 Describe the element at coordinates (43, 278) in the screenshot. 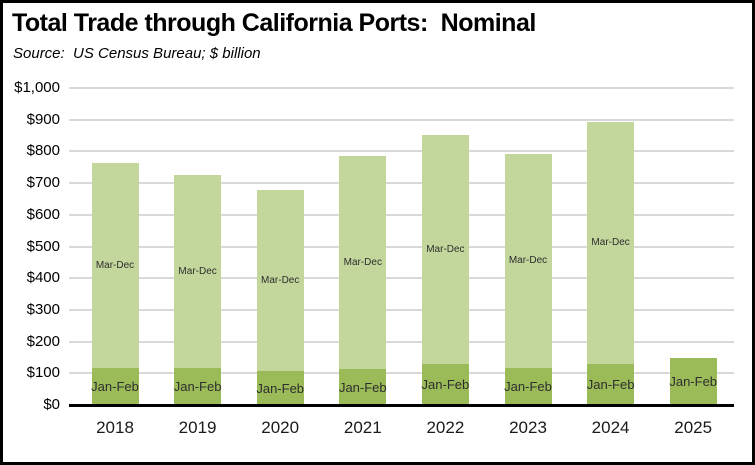

I see `y-axis-label: $400` at that location.